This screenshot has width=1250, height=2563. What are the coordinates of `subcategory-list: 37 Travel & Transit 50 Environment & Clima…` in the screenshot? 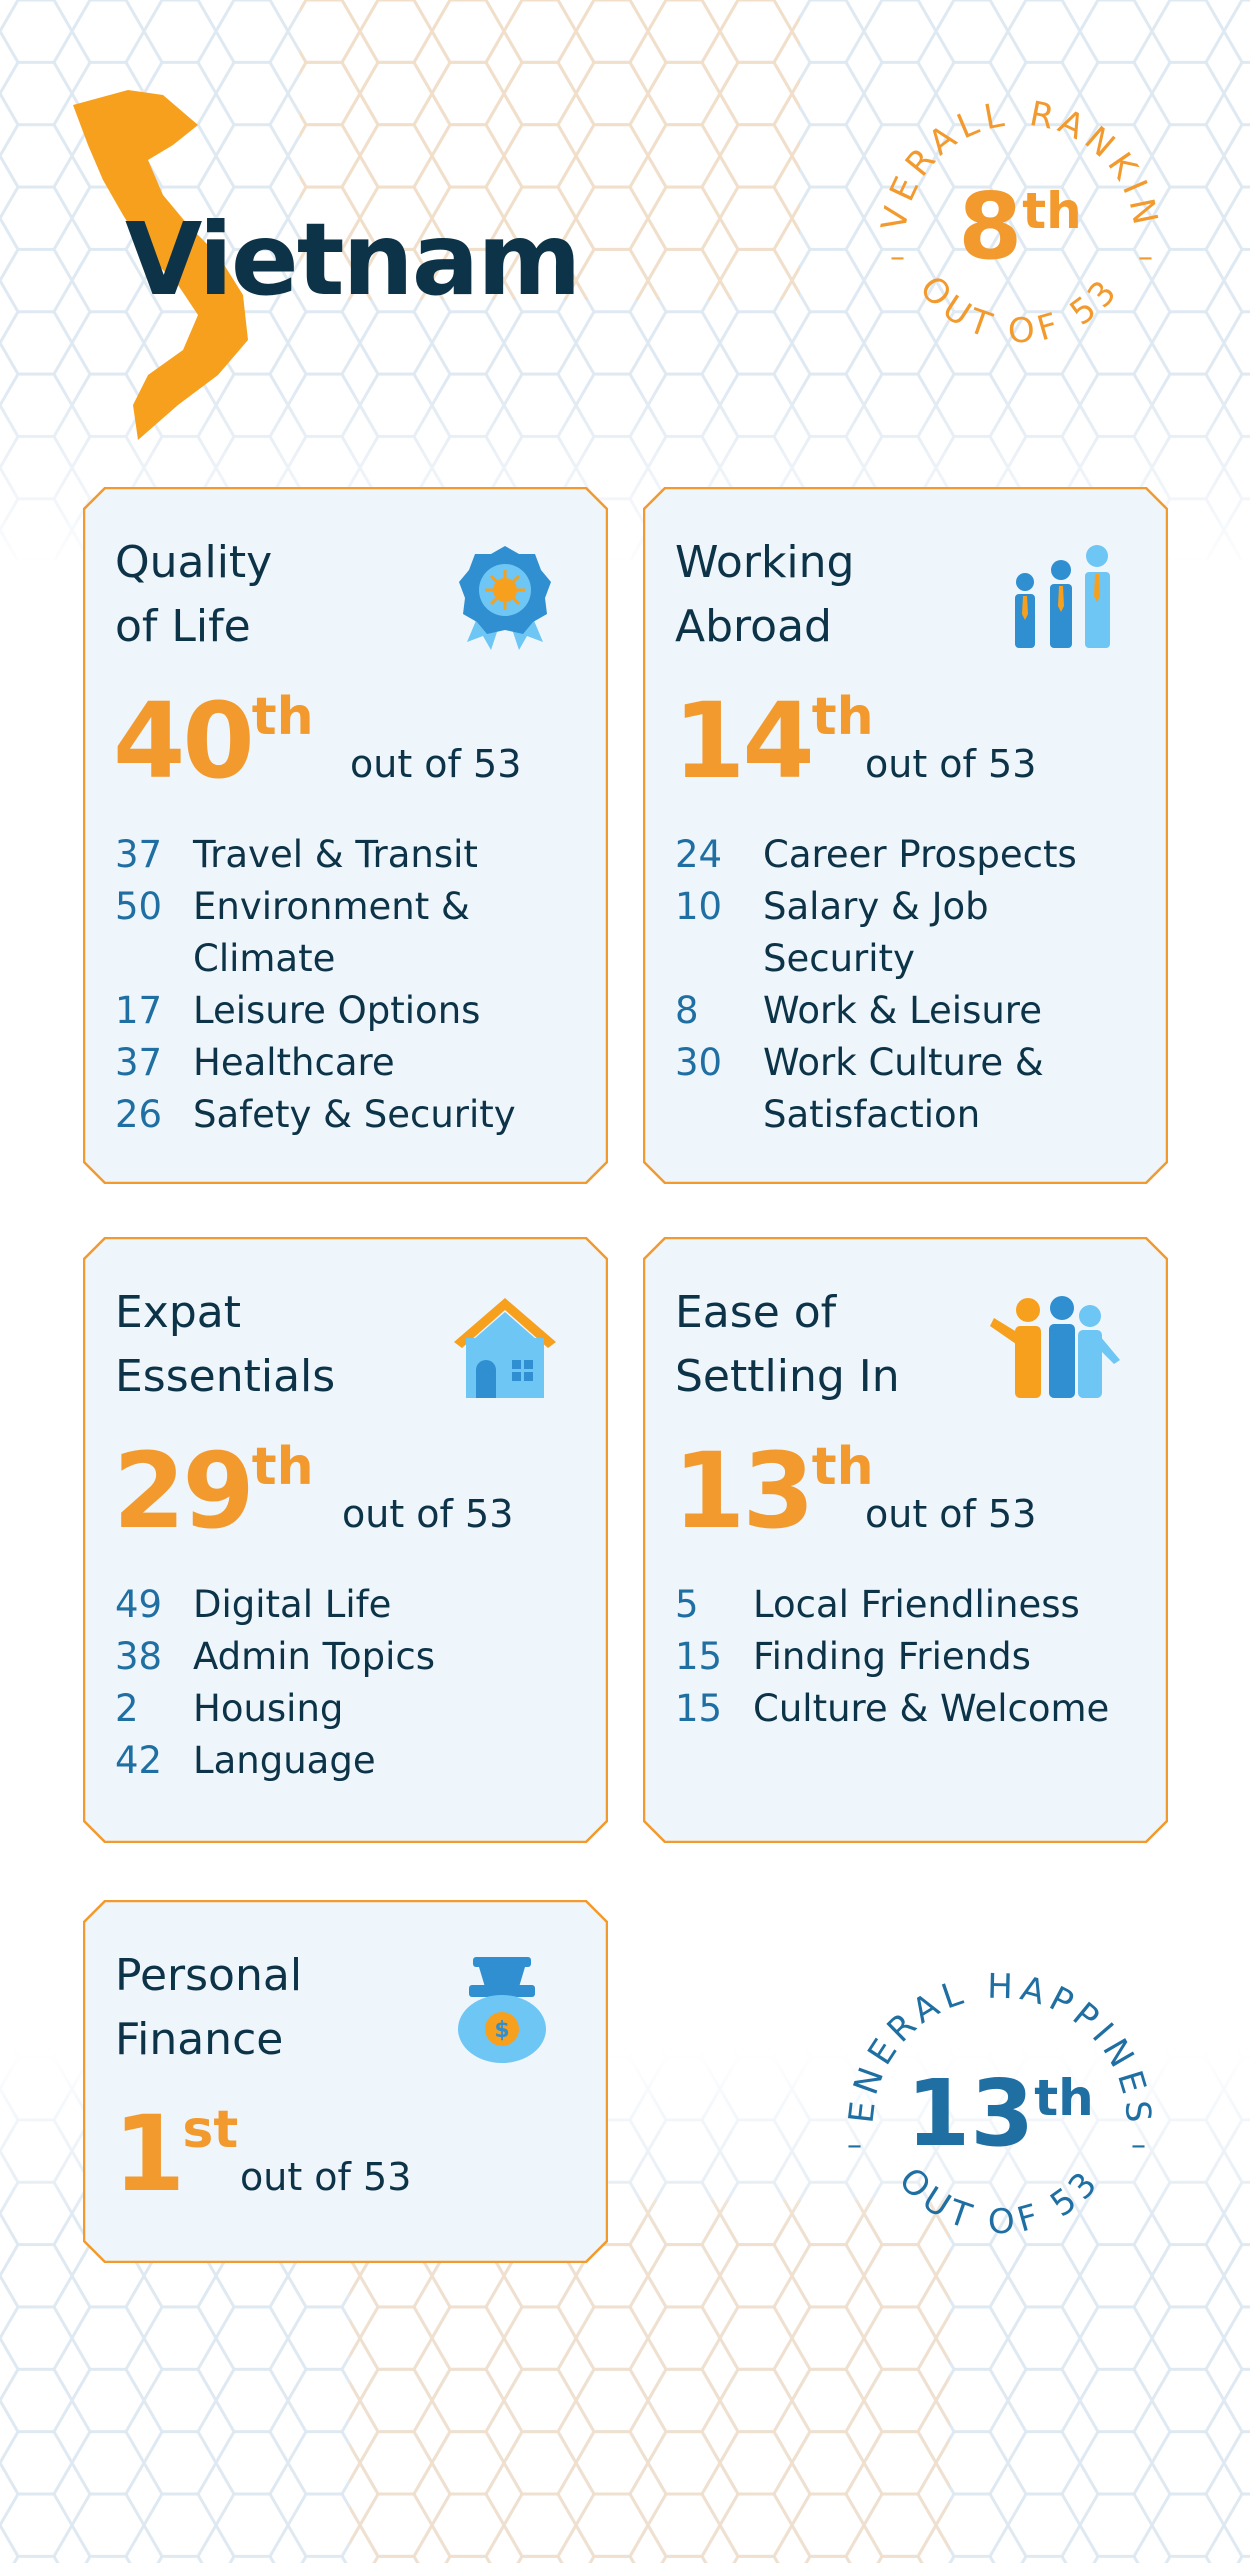 It's located at (315, 985).